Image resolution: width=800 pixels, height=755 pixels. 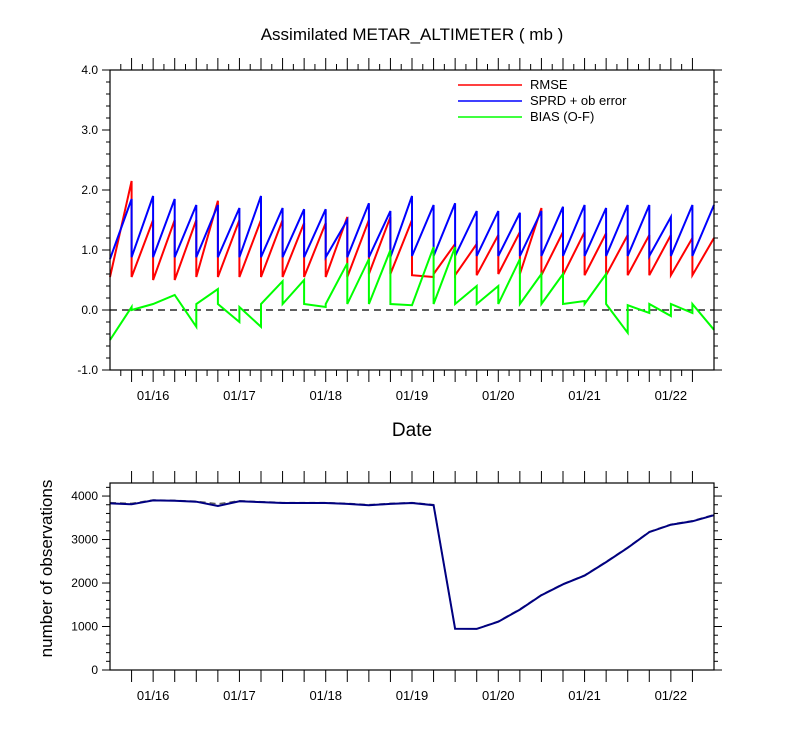 What do you see at coordinates (89, 250) in the screenshot?
I see `y-tick-label: 1.0` at bounding box center [89, 250].